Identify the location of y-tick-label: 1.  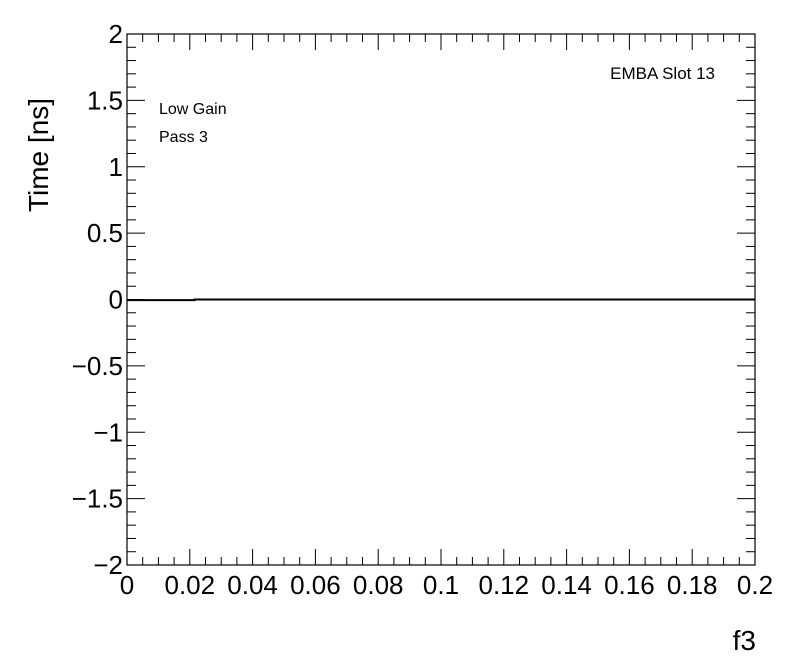
(116, 167).